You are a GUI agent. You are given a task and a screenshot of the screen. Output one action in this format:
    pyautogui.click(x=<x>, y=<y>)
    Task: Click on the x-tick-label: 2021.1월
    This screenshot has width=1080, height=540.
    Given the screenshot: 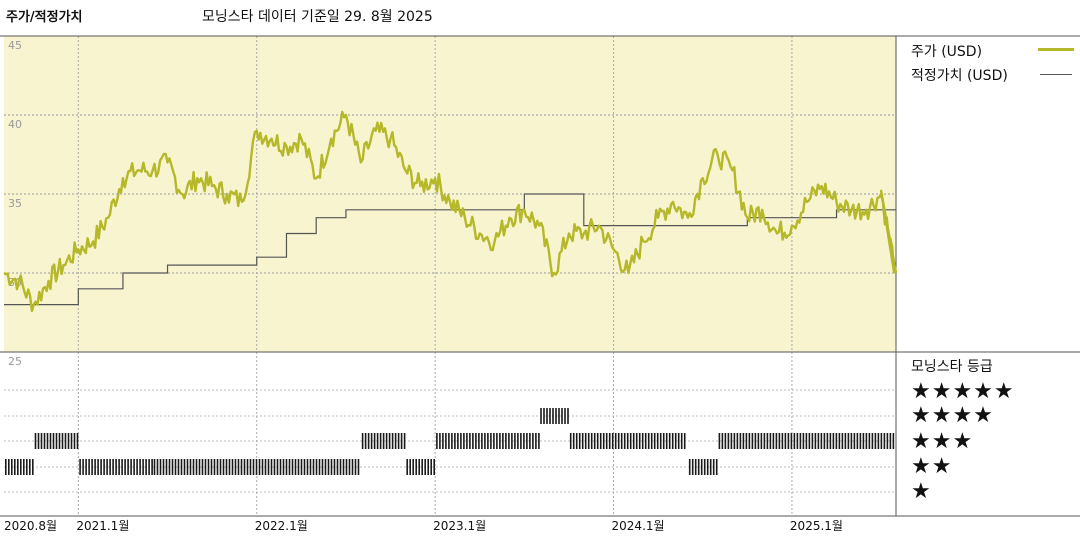 What is the action you would take?
    pyautogui.click(x=102, y=526)
    